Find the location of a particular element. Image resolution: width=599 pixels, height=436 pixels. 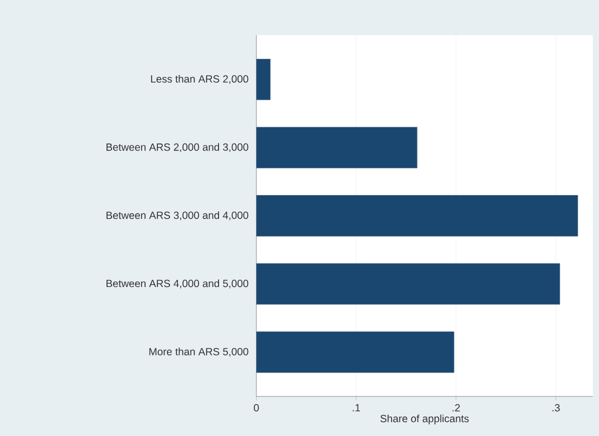

x-tick-label: 0 is located at coordinates (256, 408).